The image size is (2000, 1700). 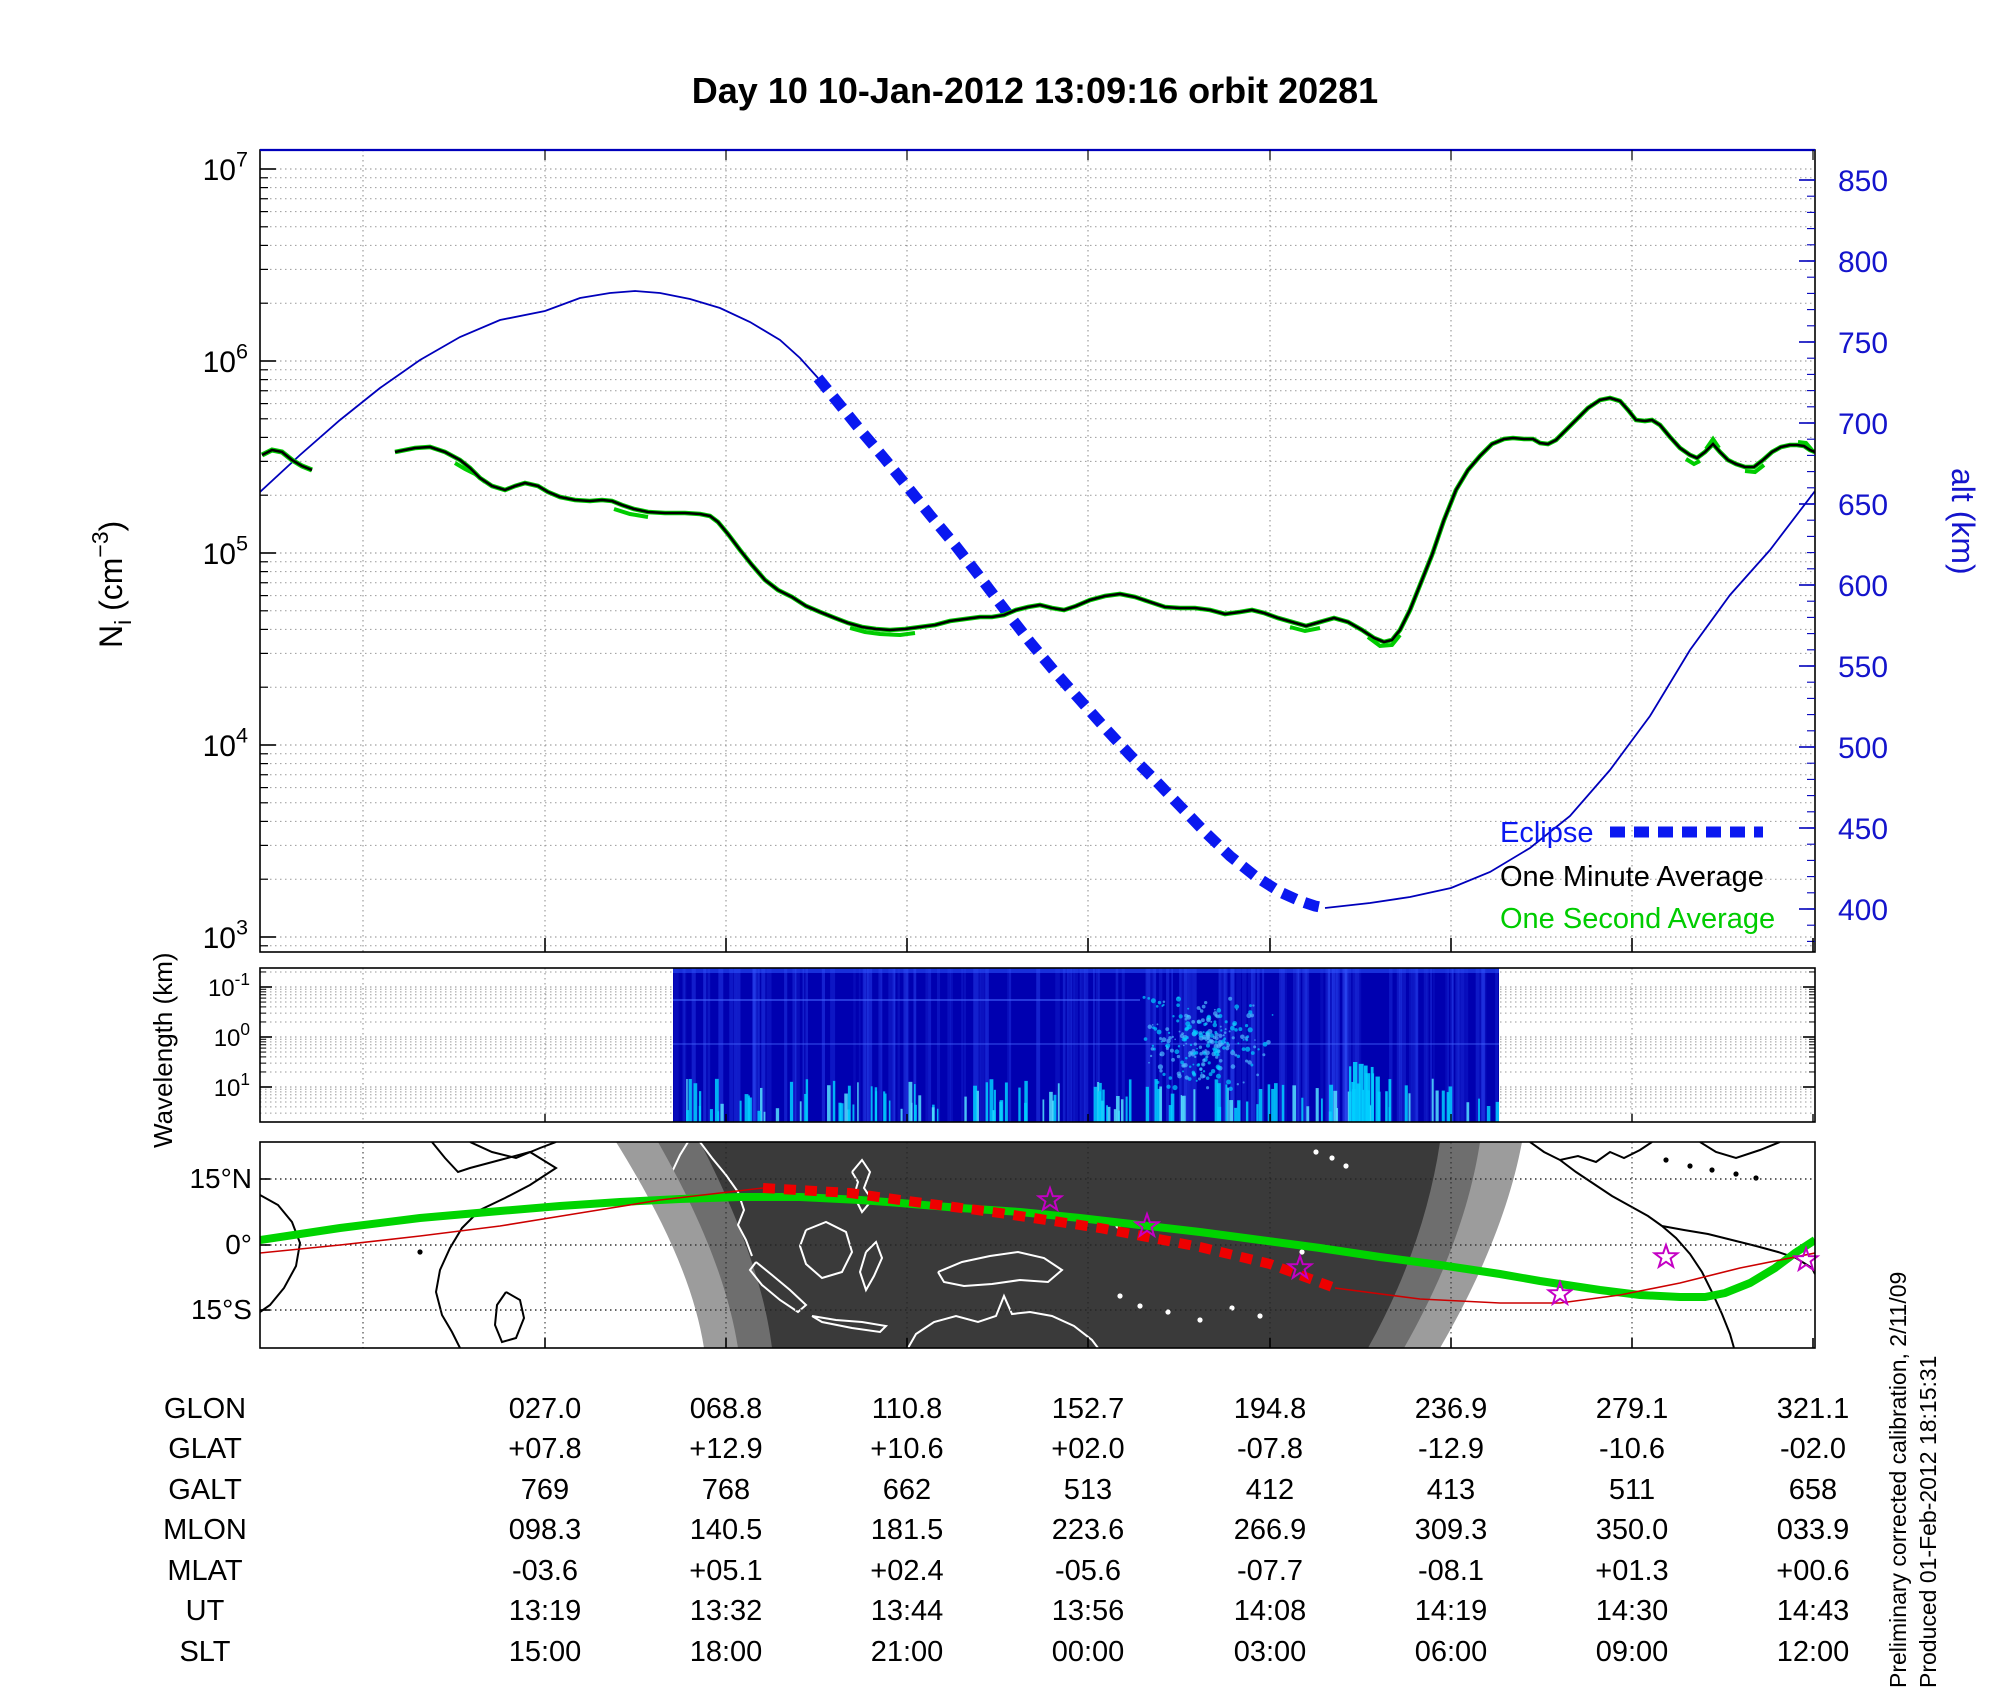 I want to click on table-cell: 13:56, so click(x=1088, y=1611).